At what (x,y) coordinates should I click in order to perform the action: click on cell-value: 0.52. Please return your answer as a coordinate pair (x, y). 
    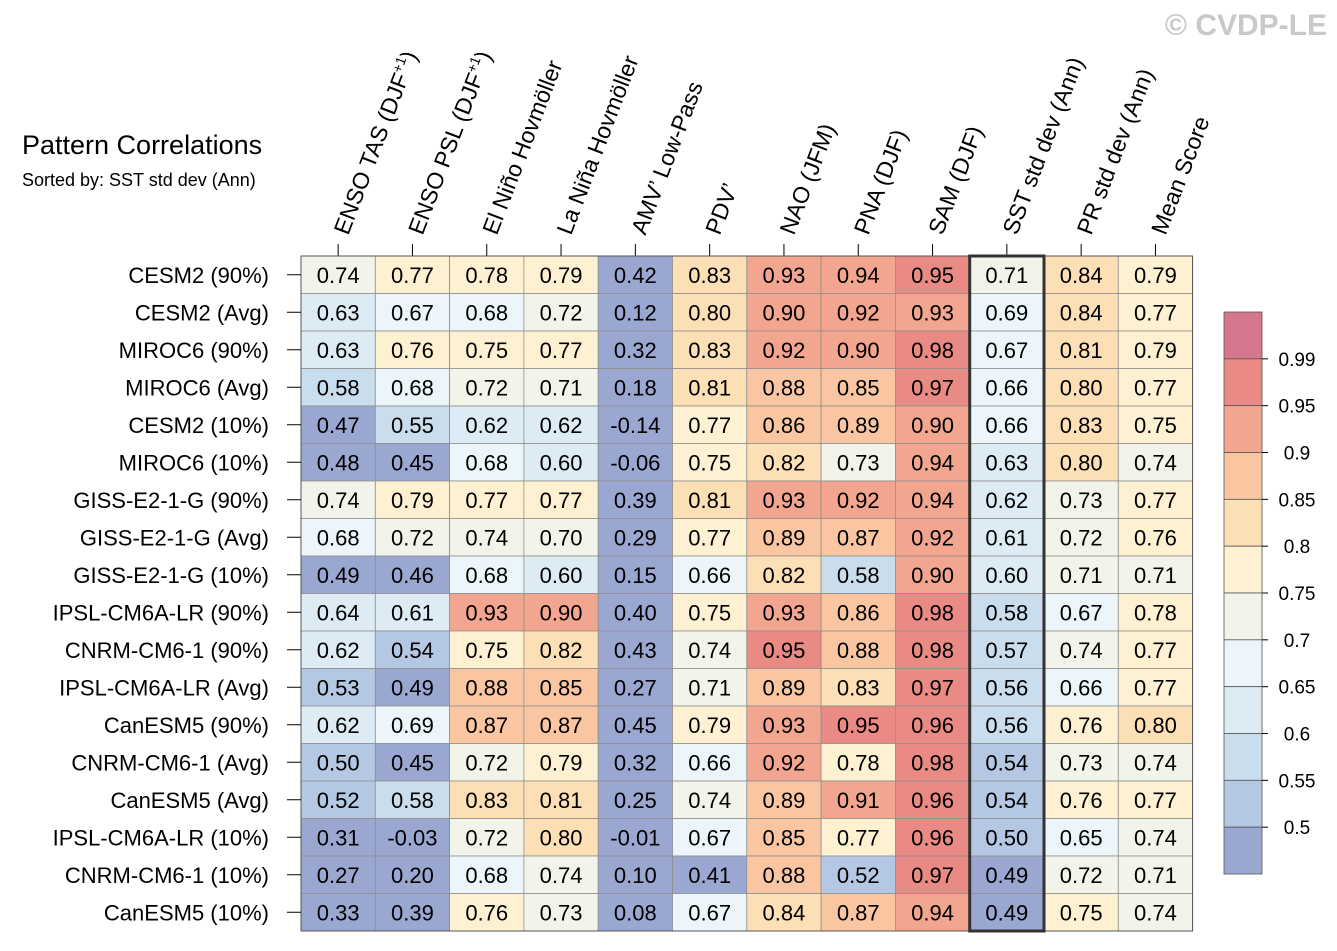
    Looking at the image, I should click on (858, 875).